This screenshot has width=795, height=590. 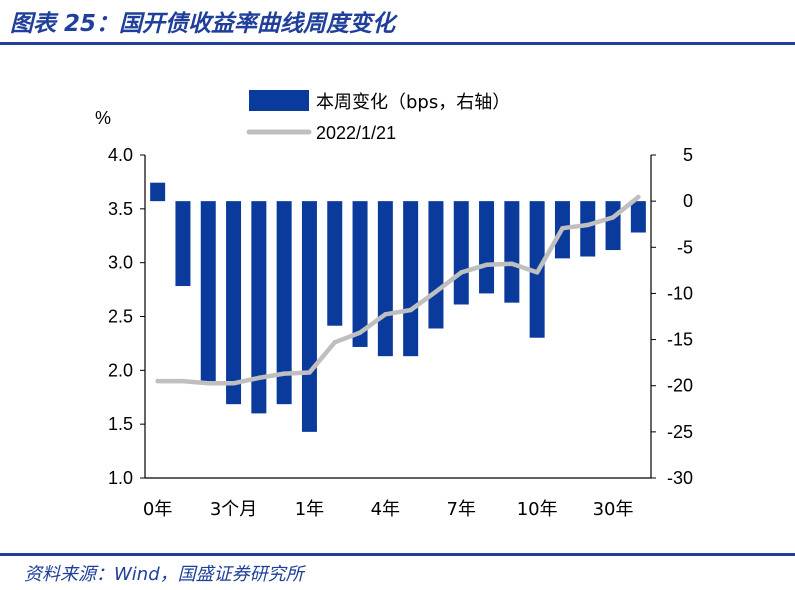 What do you see at coordinates (680, 386) in the screenshot?
I see `right-axis-tick-label: -20` at bounding box center [680, 386].